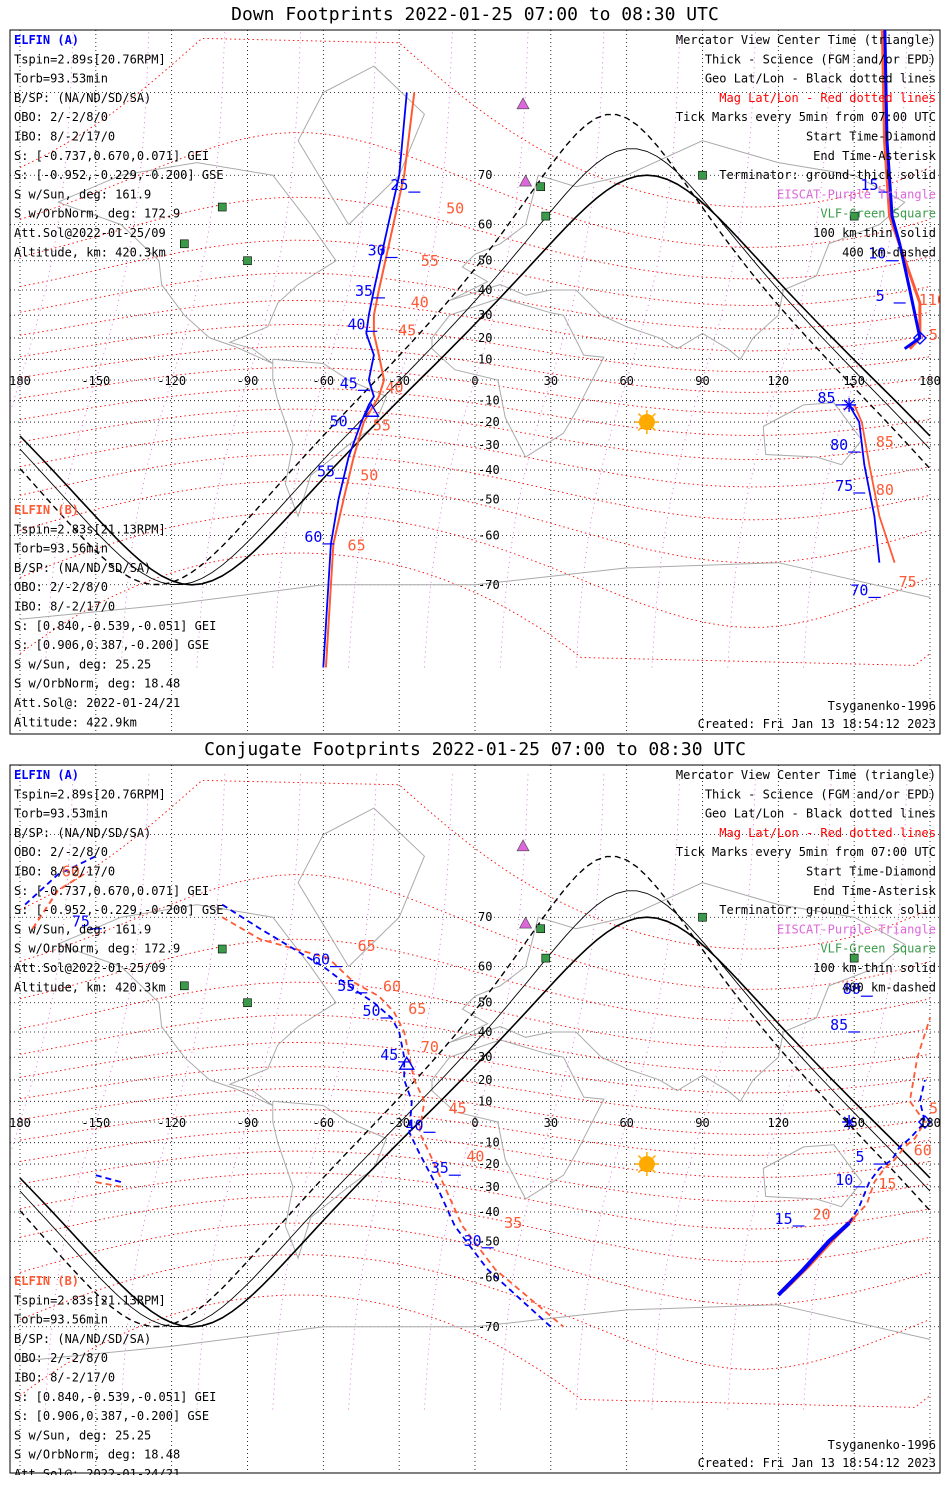  Describe the element at coordinates (420, 302) in the screenshot. I see `elfin-b-tick-label: 40` at that location.